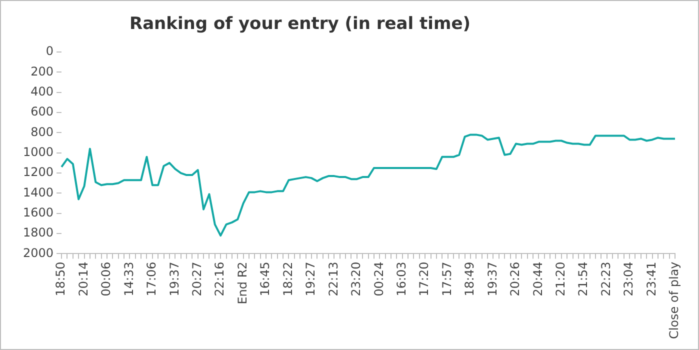 This screenshot has height=350, width=699. Describe the element at coordinates (197, 279) in the screenshot. I see `x-tick-label: 20:27` at that location.